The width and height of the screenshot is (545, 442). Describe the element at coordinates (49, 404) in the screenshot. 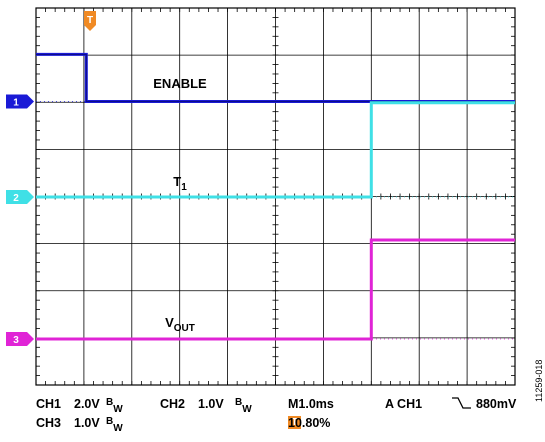

I see `ch1-label: CH1` at that location.